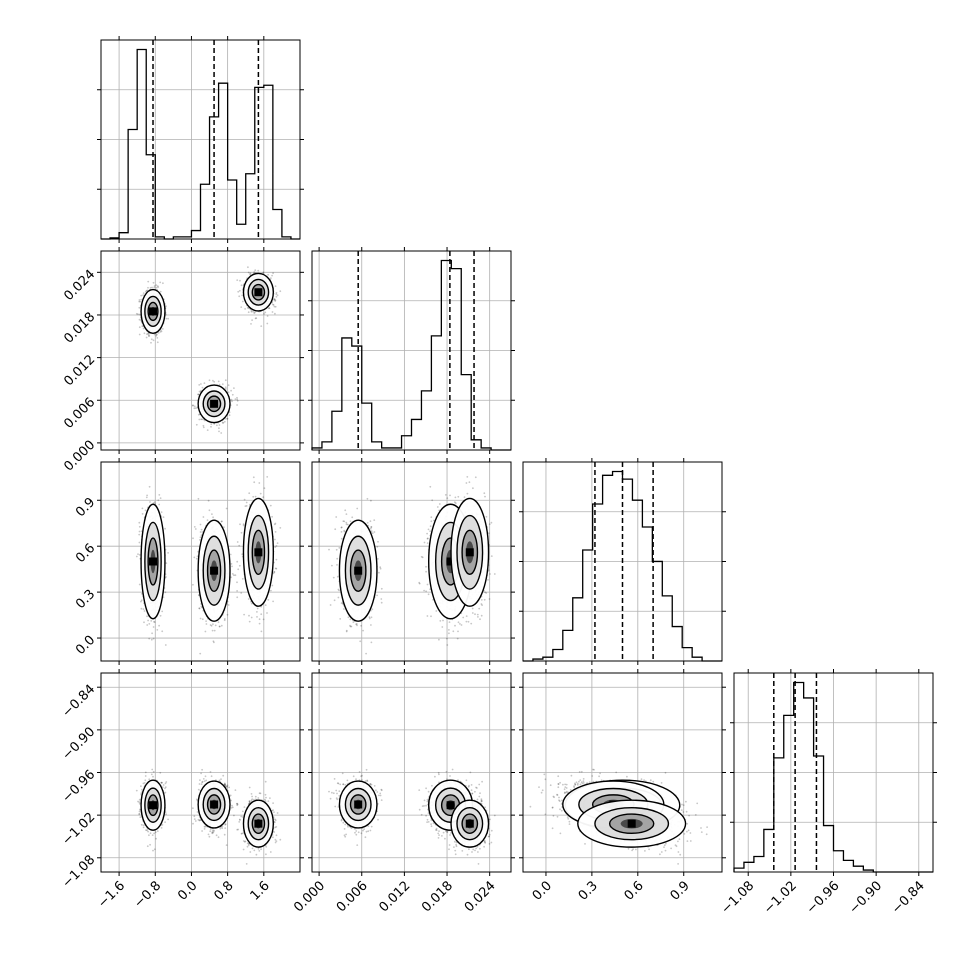  I want to click on x-tick-label-p3: 0.9, so click(680, 890).